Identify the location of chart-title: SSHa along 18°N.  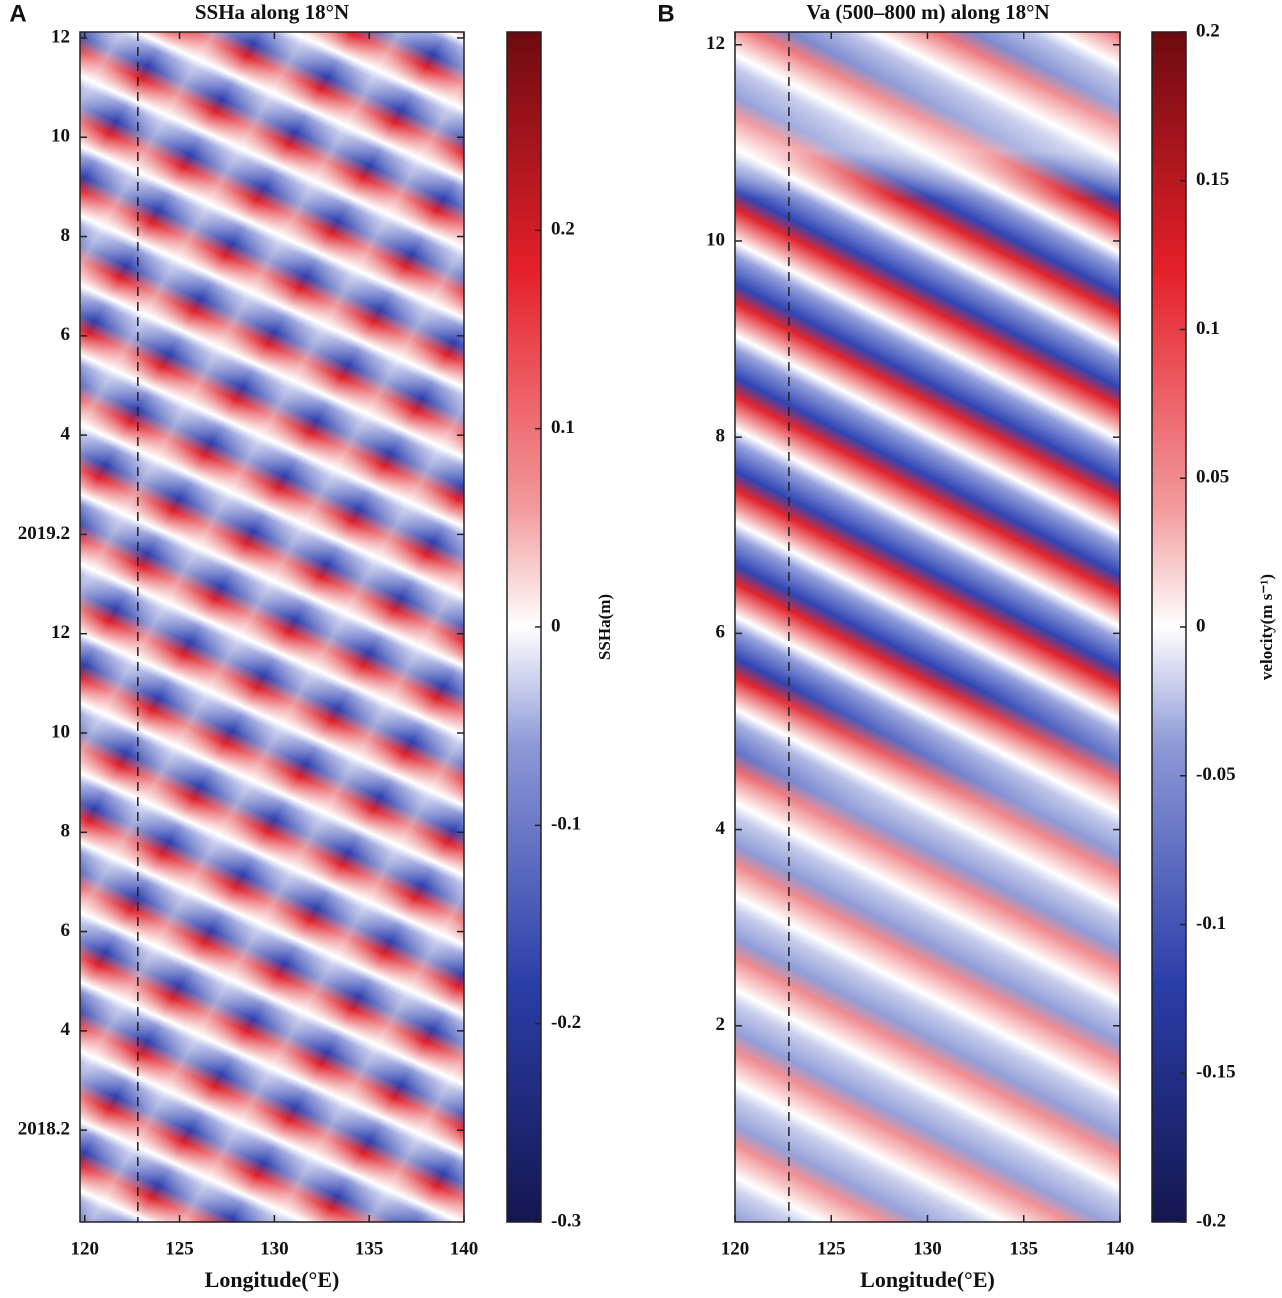
(272, 12).